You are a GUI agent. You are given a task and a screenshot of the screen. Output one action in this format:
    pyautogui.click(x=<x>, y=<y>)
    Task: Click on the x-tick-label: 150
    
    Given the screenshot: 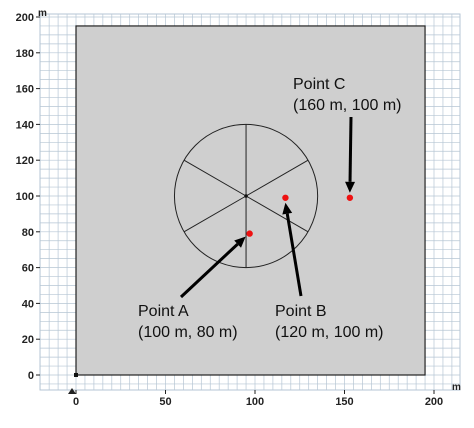 What is the action you would take?
    pyautogui.click(x=344, y=402)
    